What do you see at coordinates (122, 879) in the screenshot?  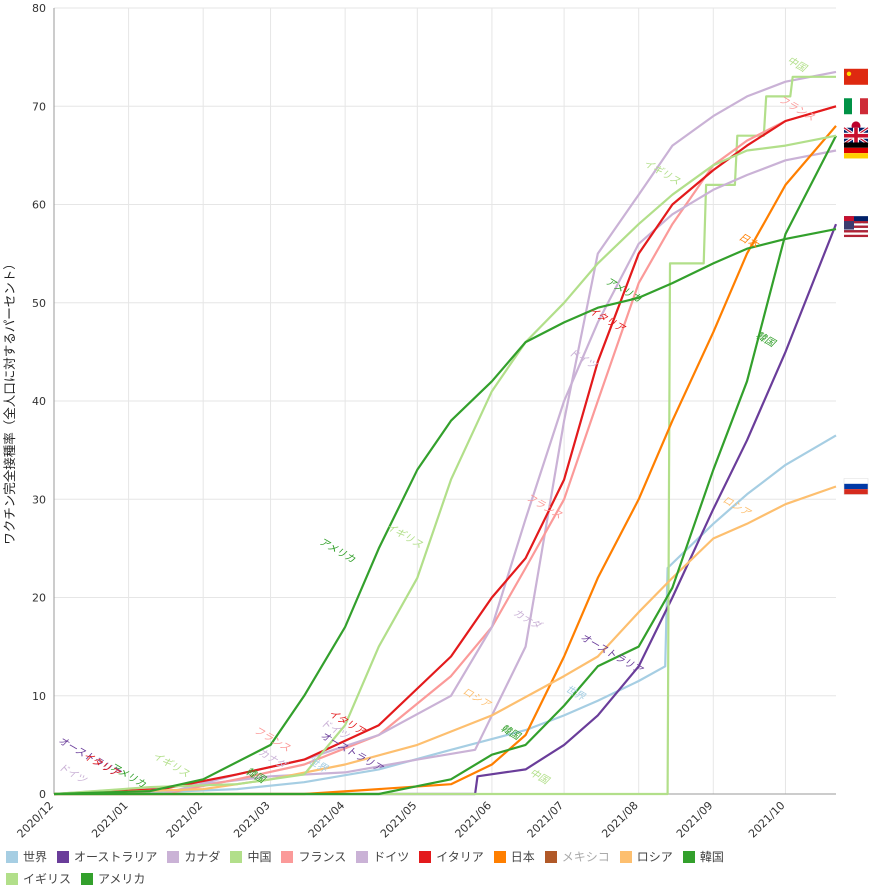 I see `legend-label: アメリカ` at bounding box center [122, 879].